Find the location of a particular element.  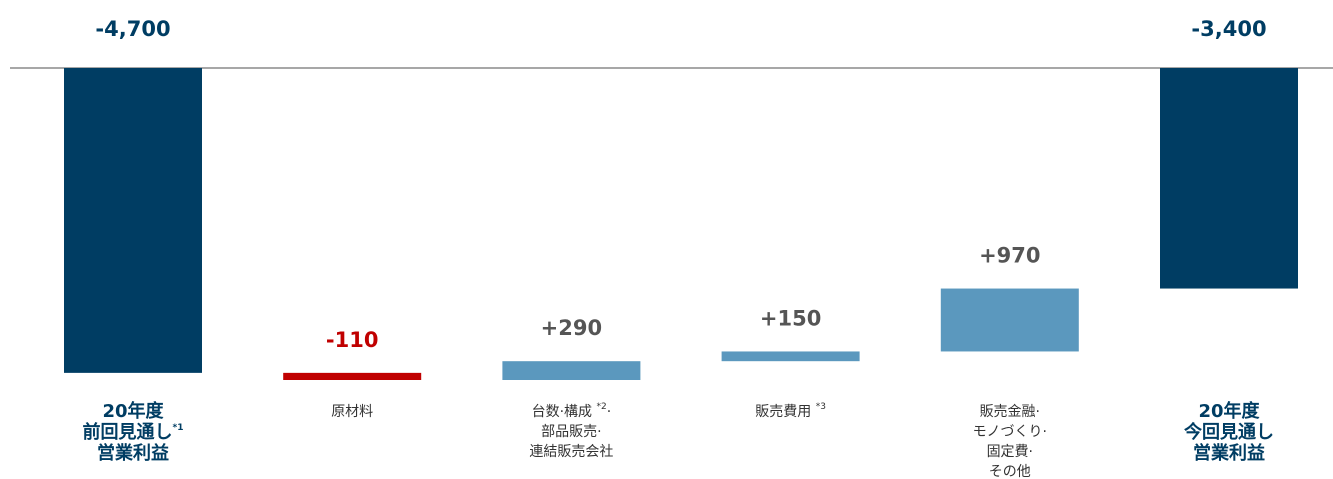

value-label: -3,400 is located at coordinates (1228, 29).